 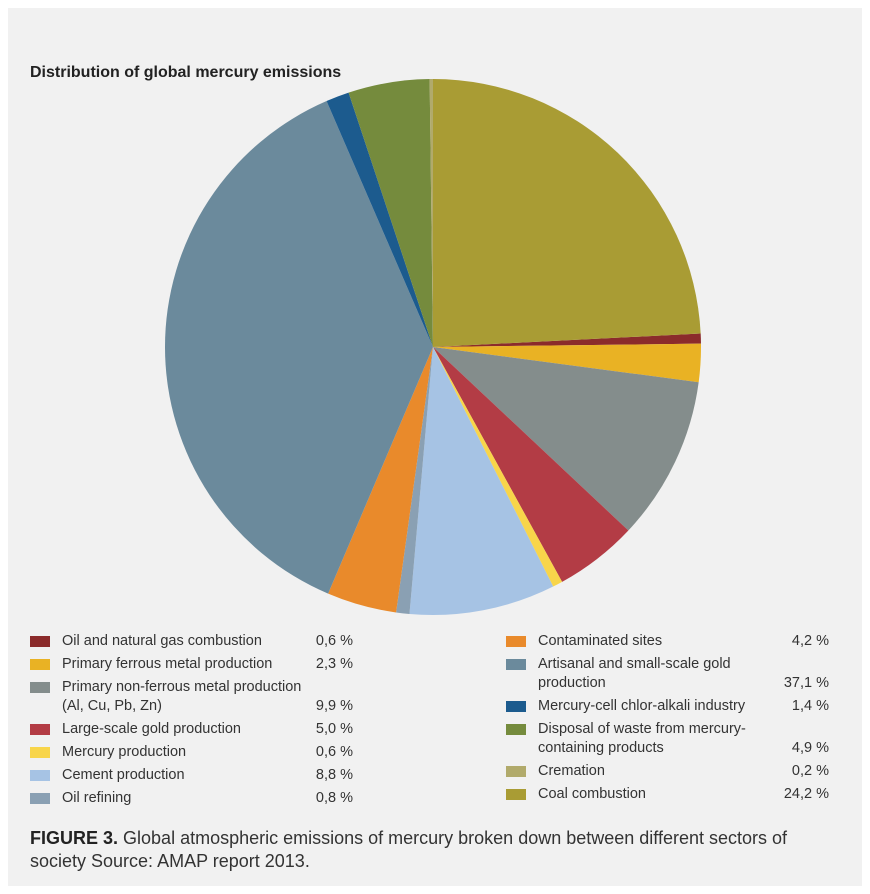 What do you see at coordinates (642, 706) in the screenshot?
I see `legend-label: Mercury-cell chlor-alkali industry` at bounding box center [642, 706].